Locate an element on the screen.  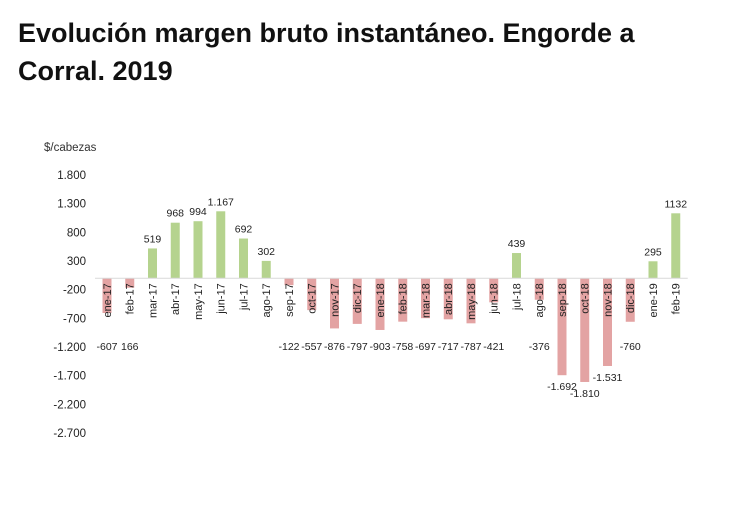
x-tick-label: nov-18 is located at coordinates (609, 300).